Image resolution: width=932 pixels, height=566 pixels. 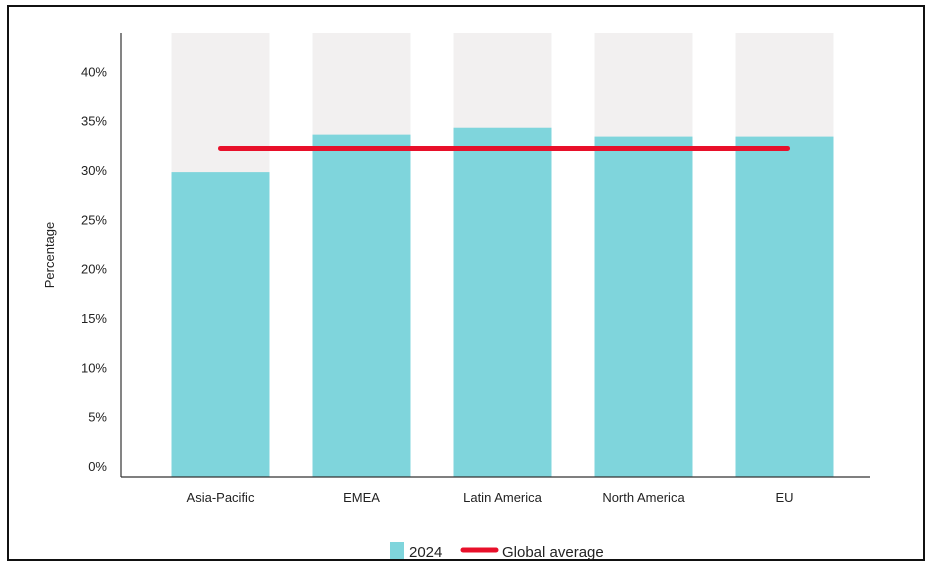 I want to click on legend: 2024 Global average, so click(x=497, y=551).